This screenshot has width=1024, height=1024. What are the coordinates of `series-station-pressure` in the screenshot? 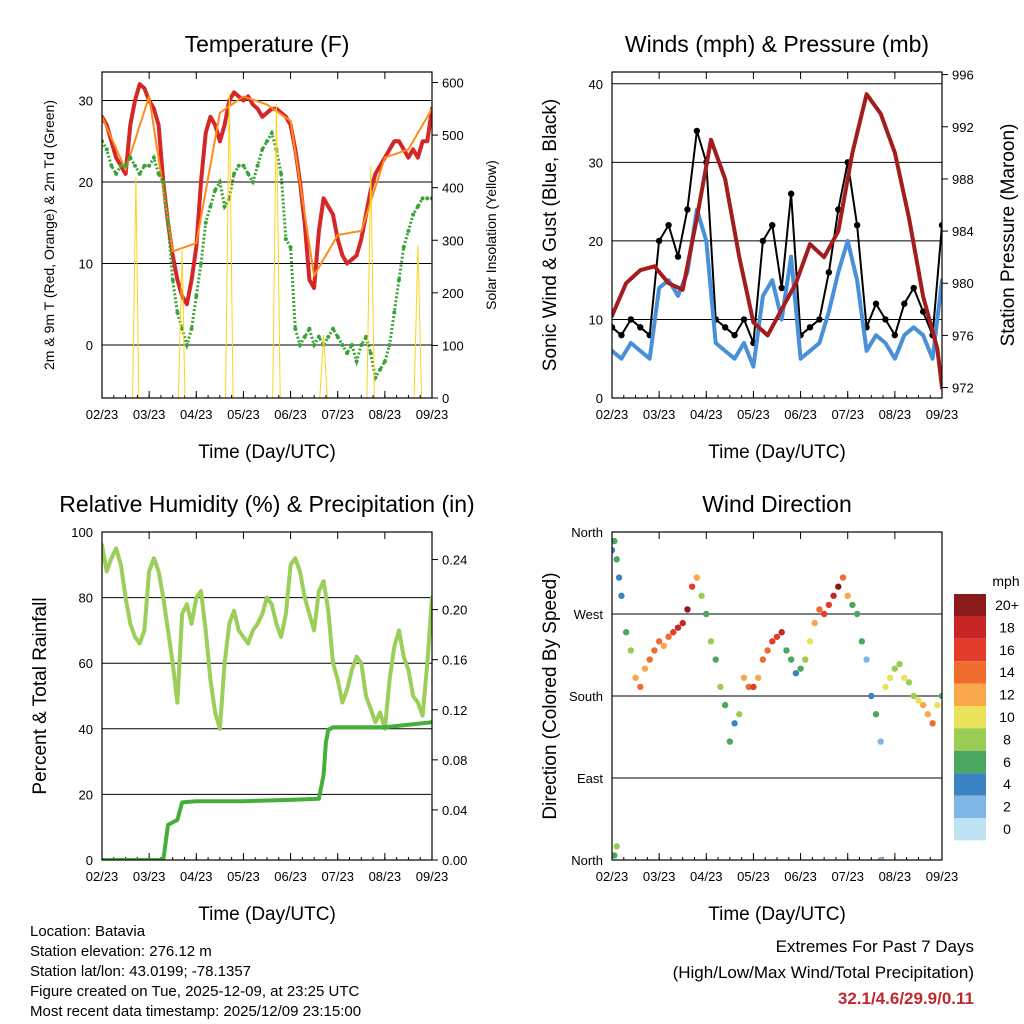 It's located at (777, 241).